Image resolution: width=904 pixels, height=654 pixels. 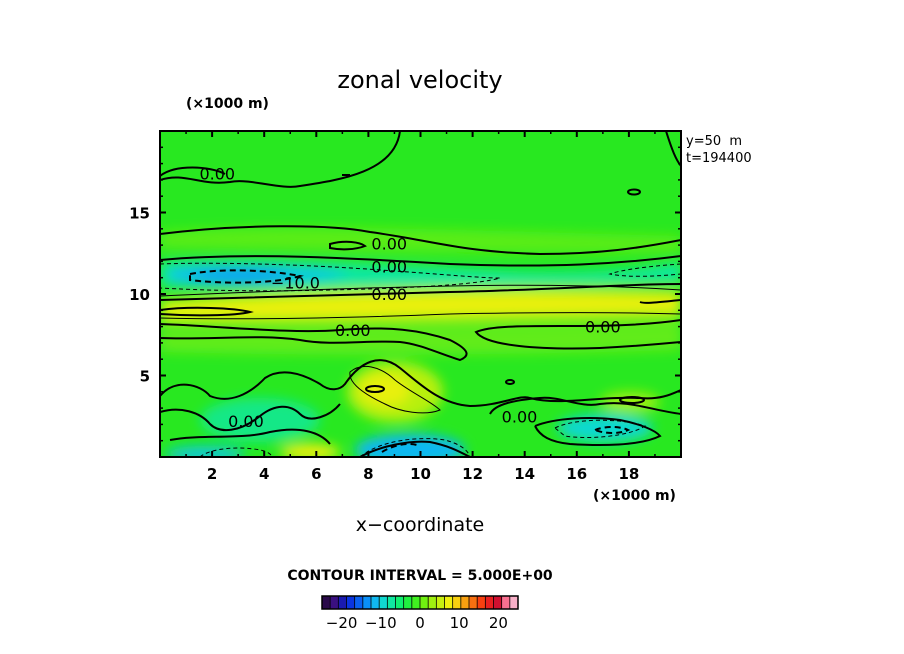 I want to click on contour-lower-left, so click(x=420, y=383).